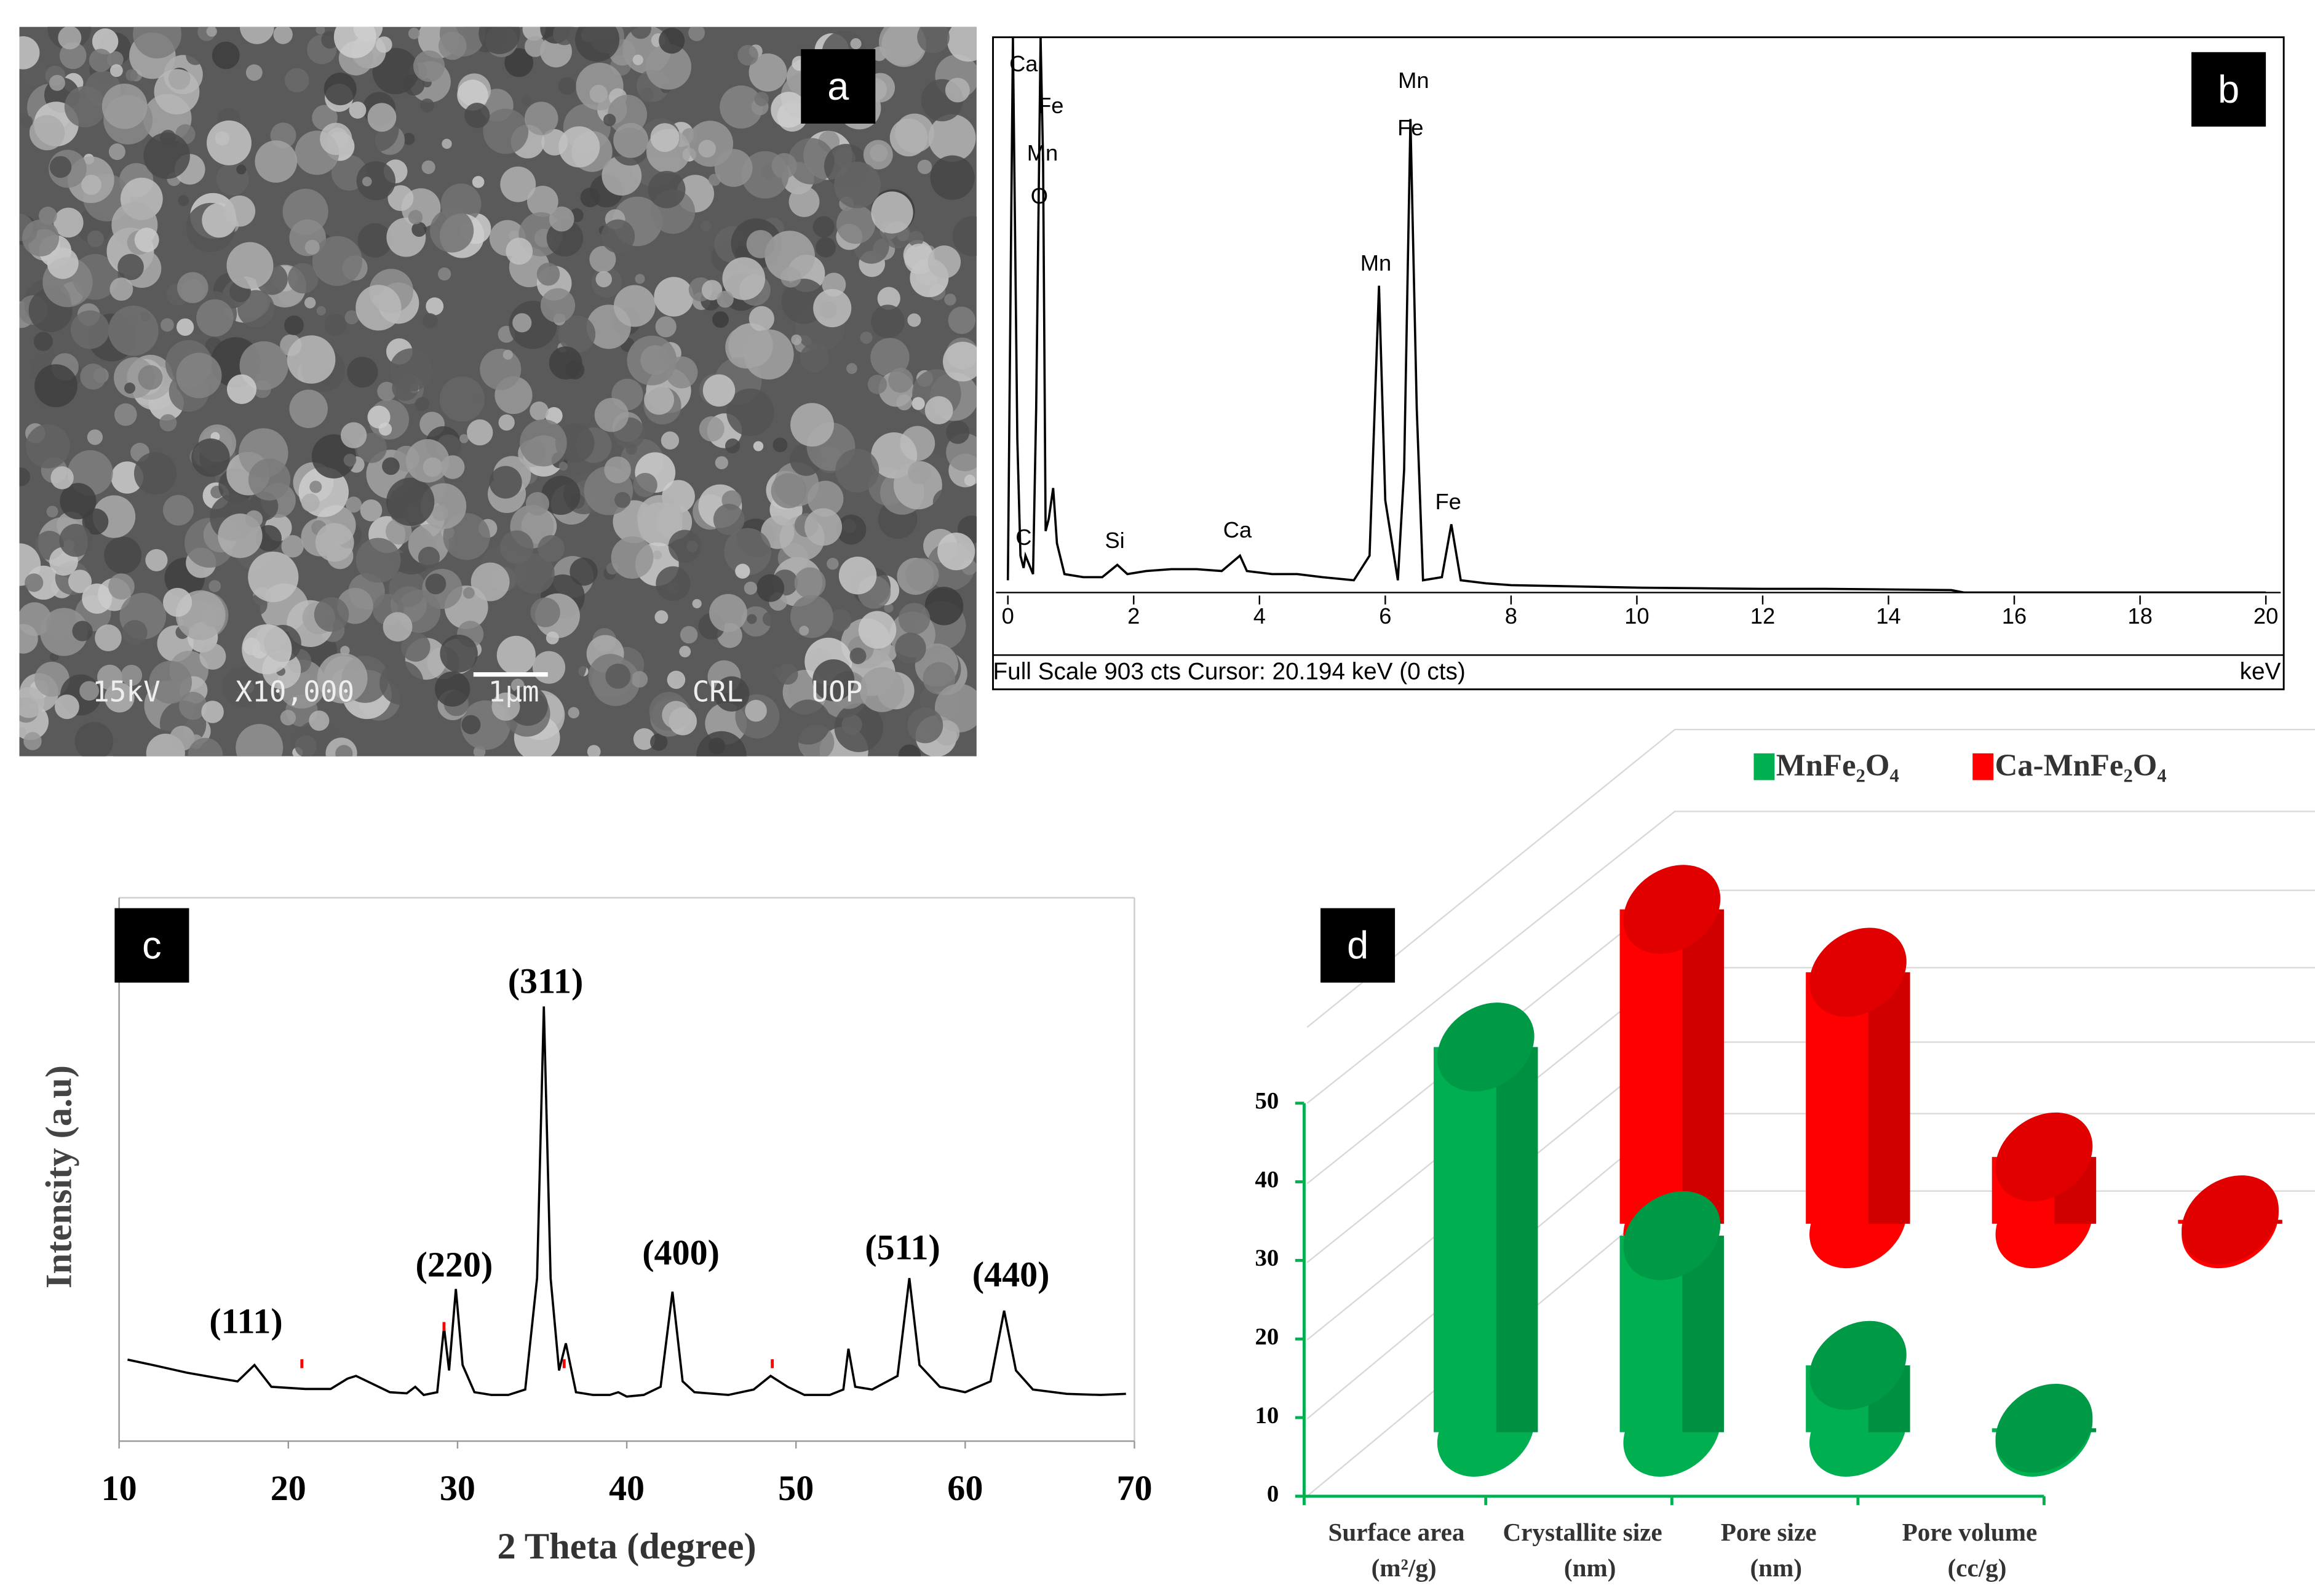  Describe the element at coordinates (1983, 766) in the screenshot. I see `legend-swatch` at that location.